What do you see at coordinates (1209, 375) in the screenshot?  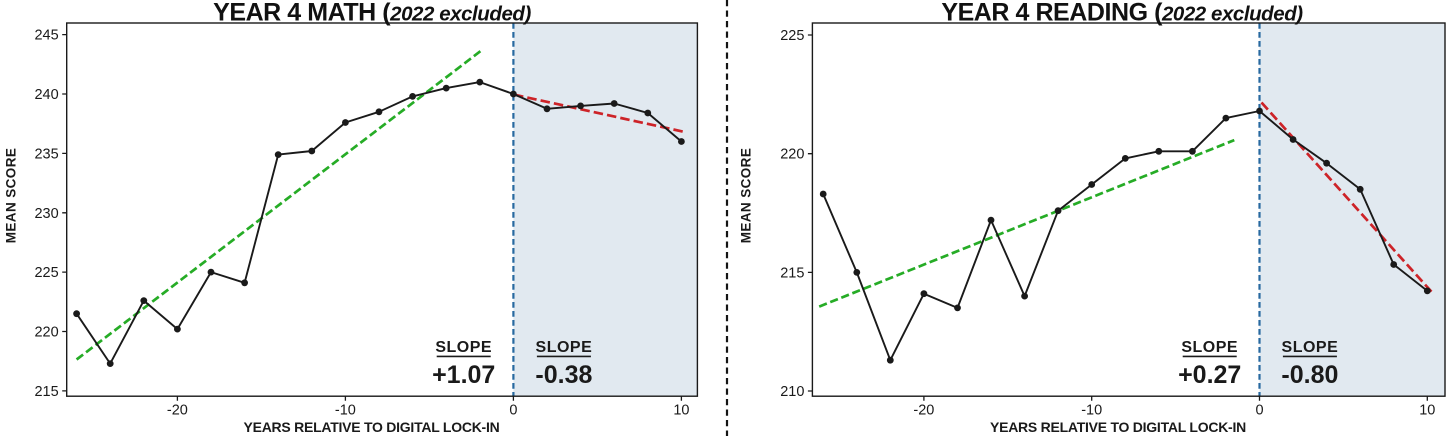 I see `svg-text: +0.27` at bounding box center [1209, 375].